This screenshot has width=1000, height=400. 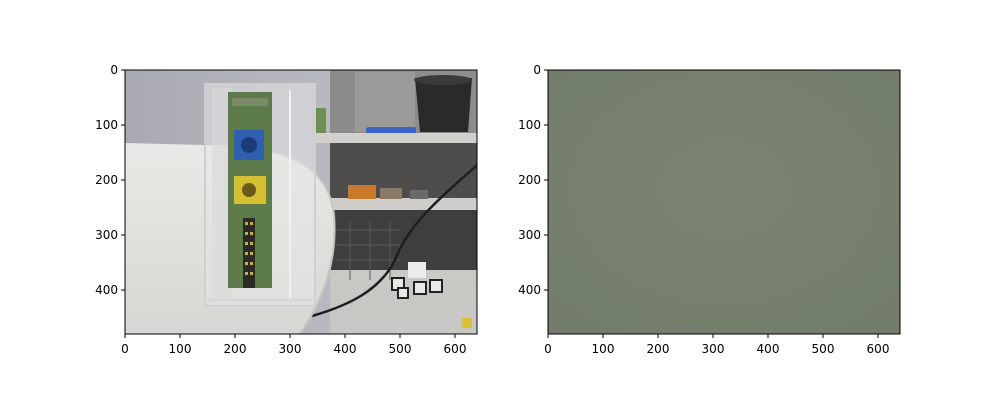 What do you see at coordinates (603, 349) in the screenshot?
I see `right-xtick-label: 100` at bounding box center [603, 349].